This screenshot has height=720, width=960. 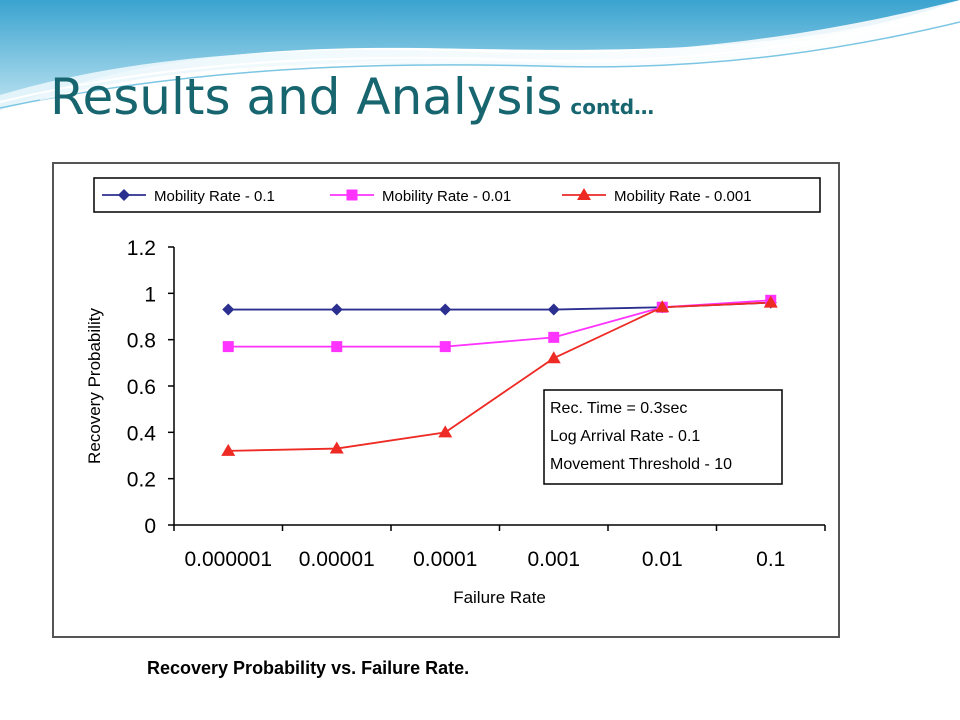 What do you see at coordinates (445, 559) in the screenshot?
I see `x-tick-label: 0.0001` at bounding box center [445, 559].